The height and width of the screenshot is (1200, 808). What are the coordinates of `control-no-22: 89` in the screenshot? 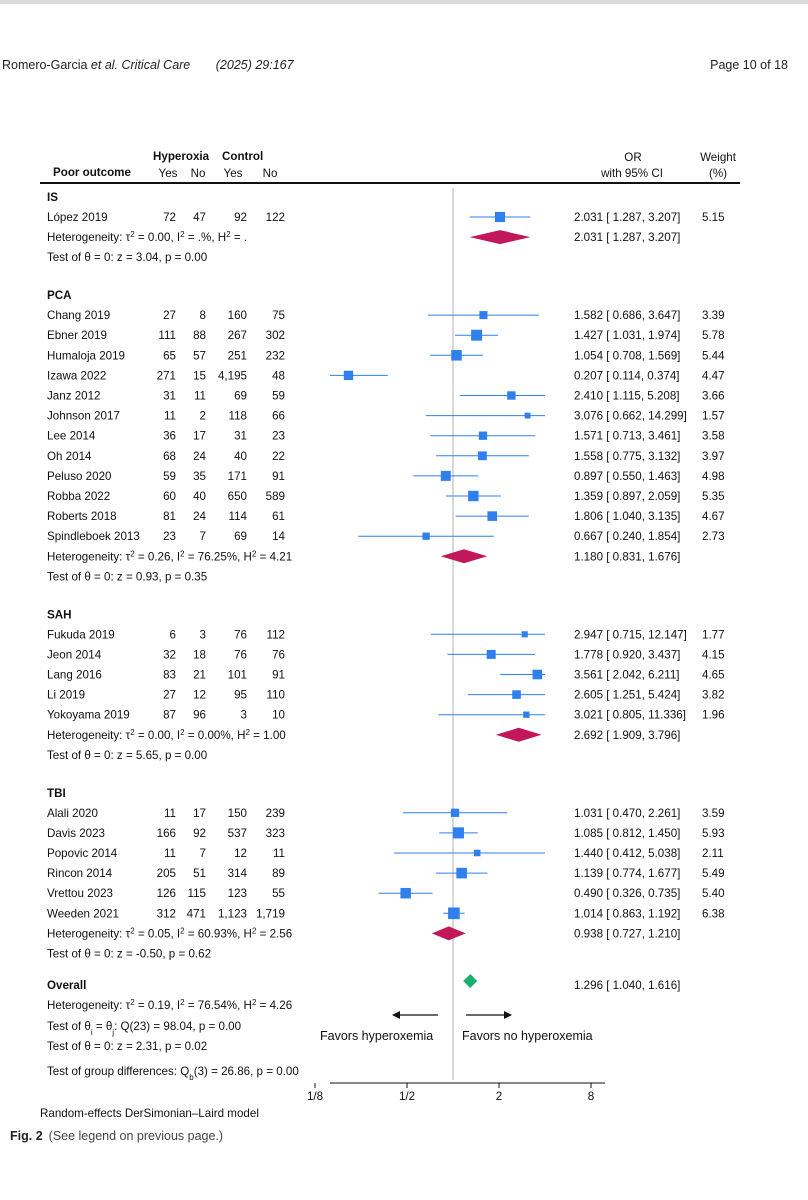 It's located at (278, 873).